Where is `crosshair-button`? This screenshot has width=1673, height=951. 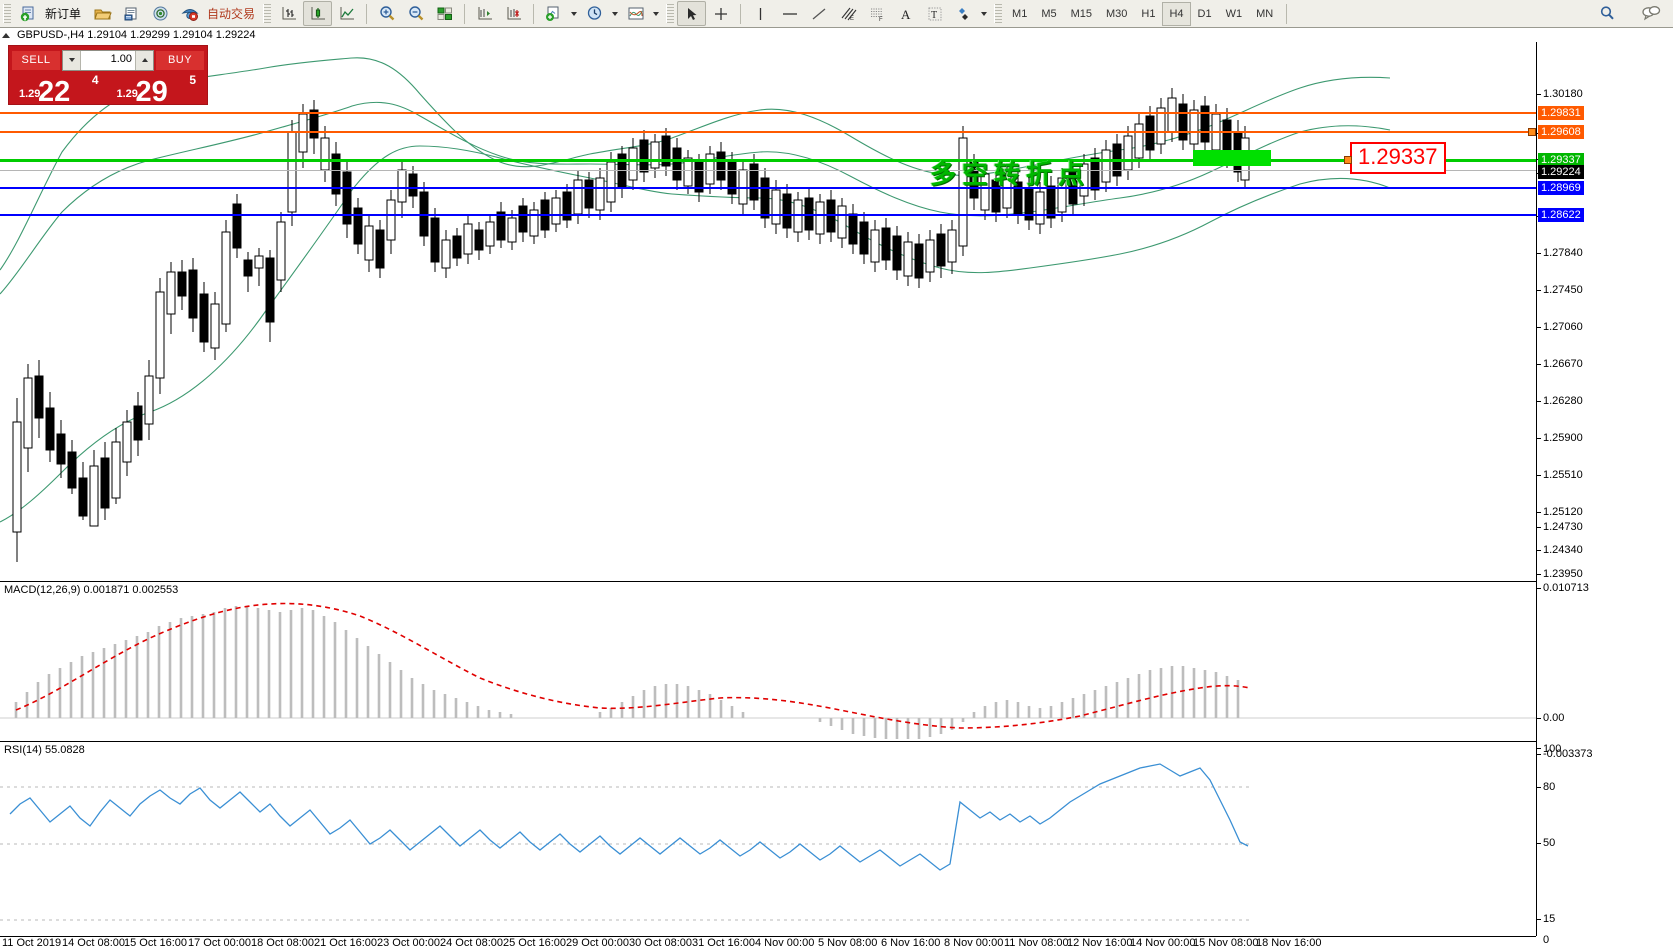
crosshair-button is located at coordinates (720, 13).